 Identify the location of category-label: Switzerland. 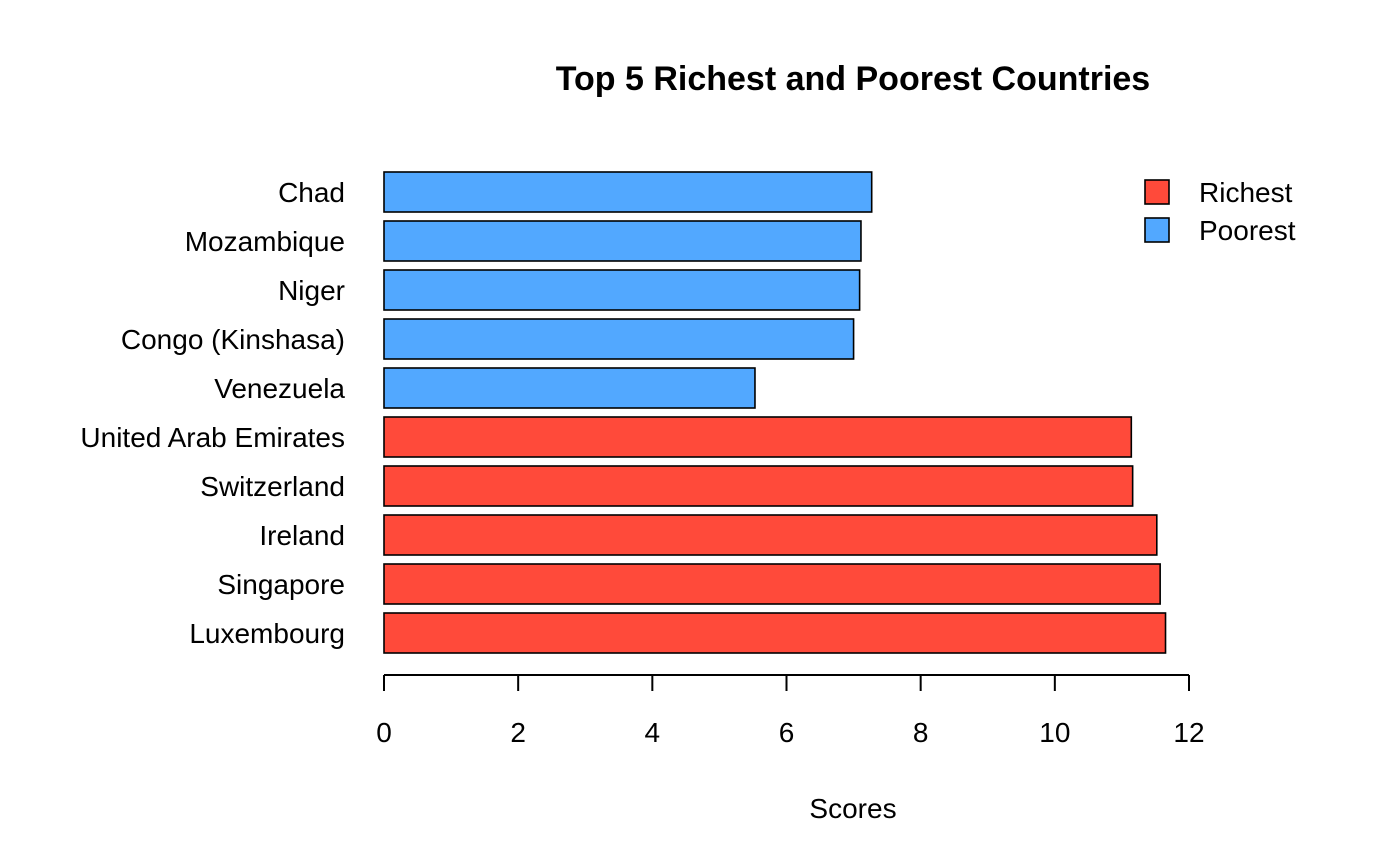
(272, 486).